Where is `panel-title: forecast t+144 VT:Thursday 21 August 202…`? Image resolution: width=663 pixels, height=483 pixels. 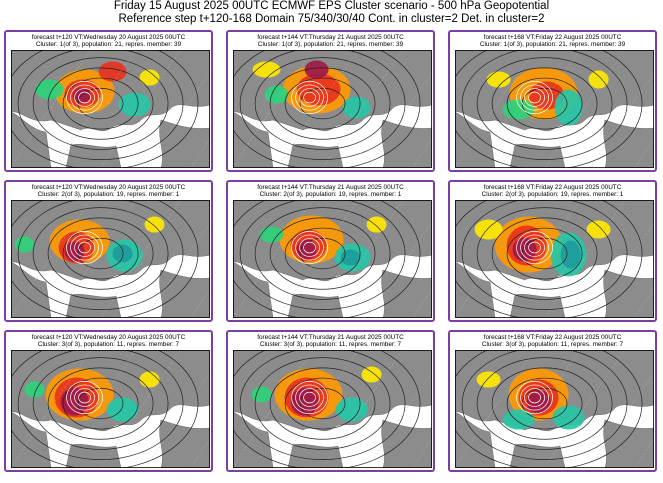
panel-title: forecast t+144 VT:Thursday 21 August 202… is located at coordinates (330, 37).